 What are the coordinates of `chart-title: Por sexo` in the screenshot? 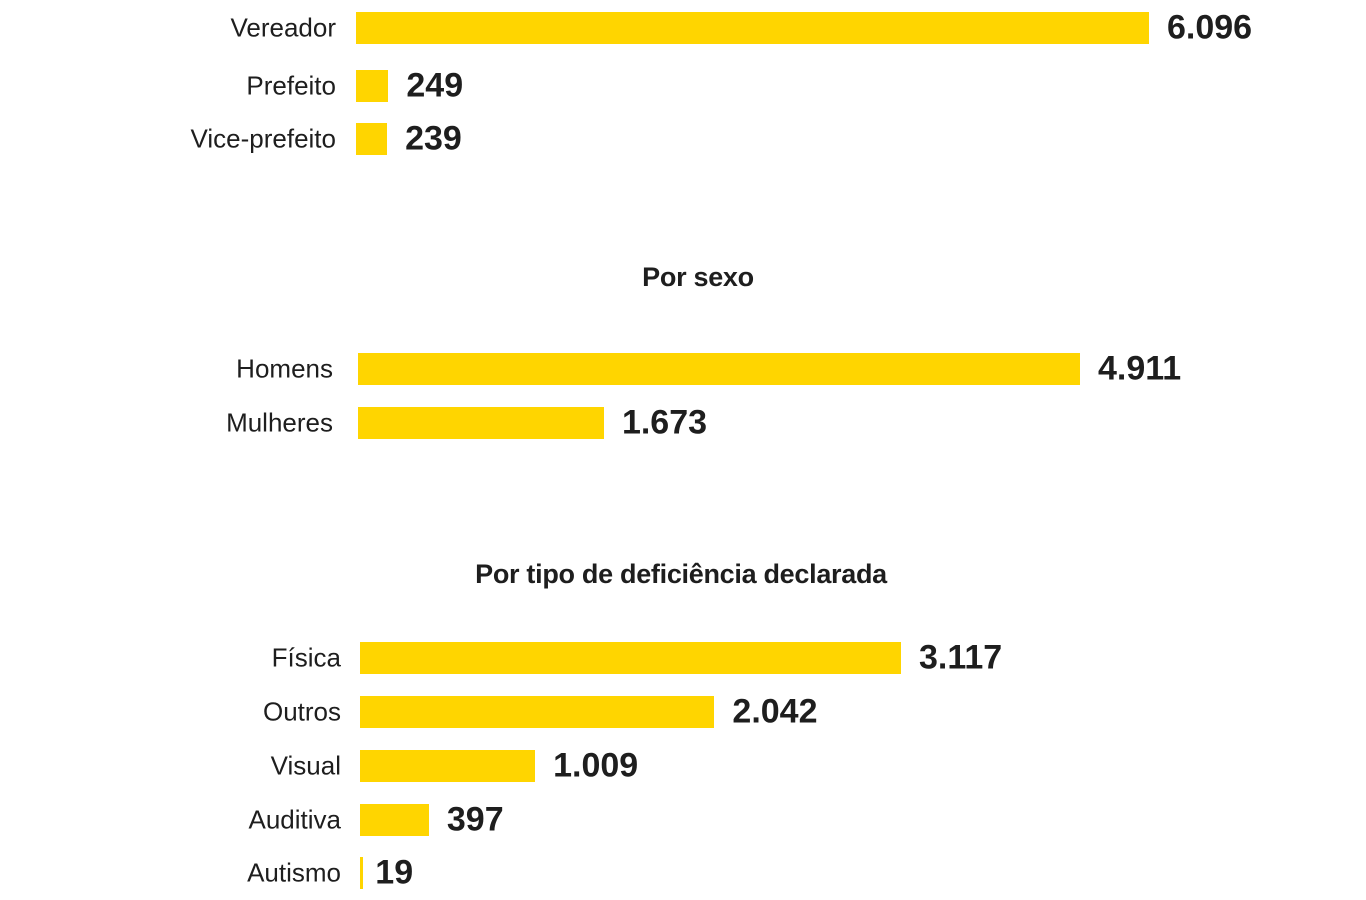 It's located at (698, 277).